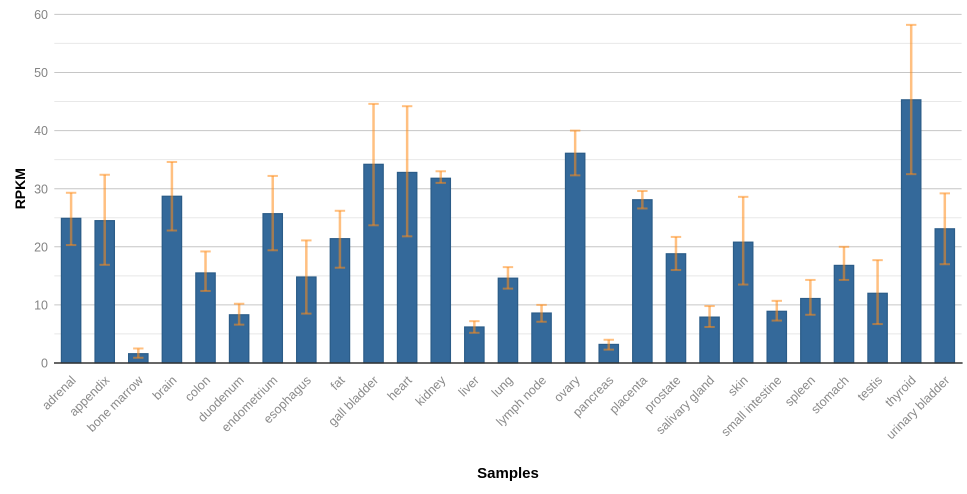 The image size is (967, 494). I want to click on svg-text: 40, so click(41, 131).